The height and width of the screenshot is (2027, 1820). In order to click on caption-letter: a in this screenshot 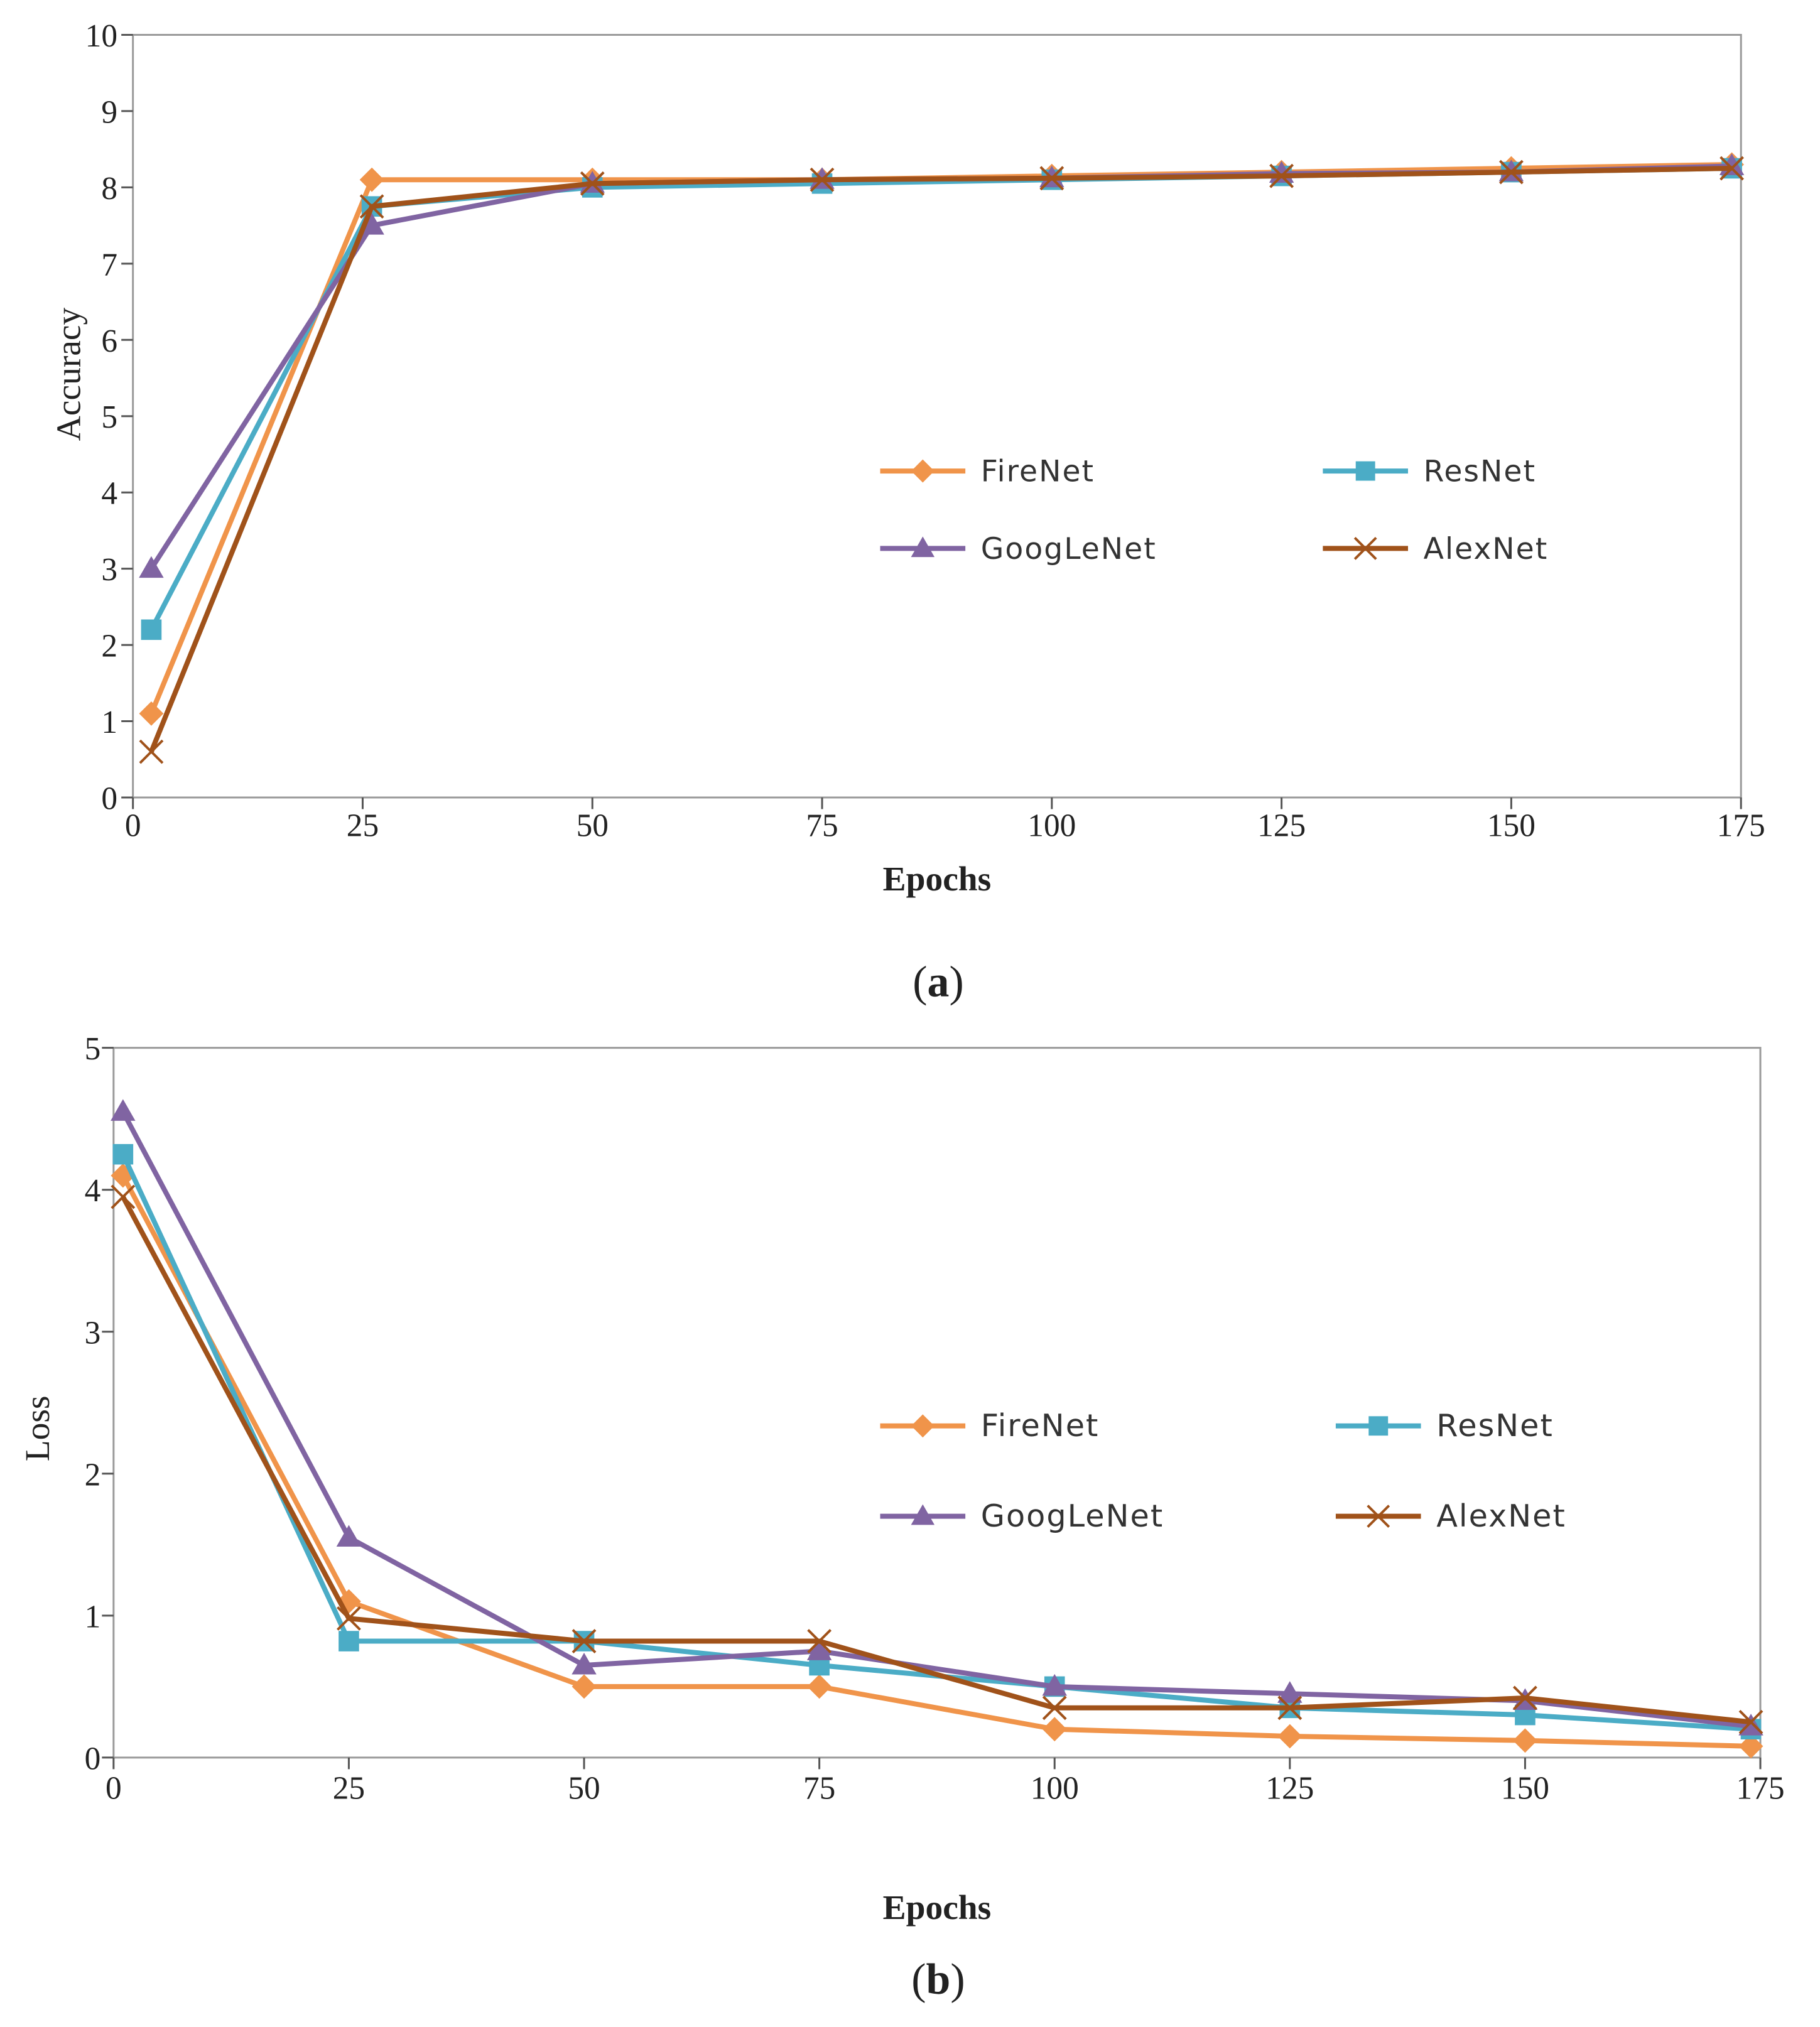, I will do `click(939, 982)`.